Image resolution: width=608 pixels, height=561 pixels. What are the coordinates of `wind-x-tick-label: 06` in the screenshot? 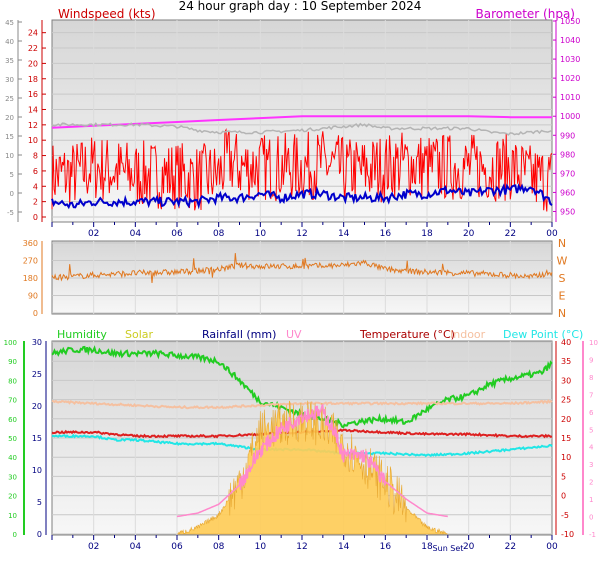 It's located at (177, 234).